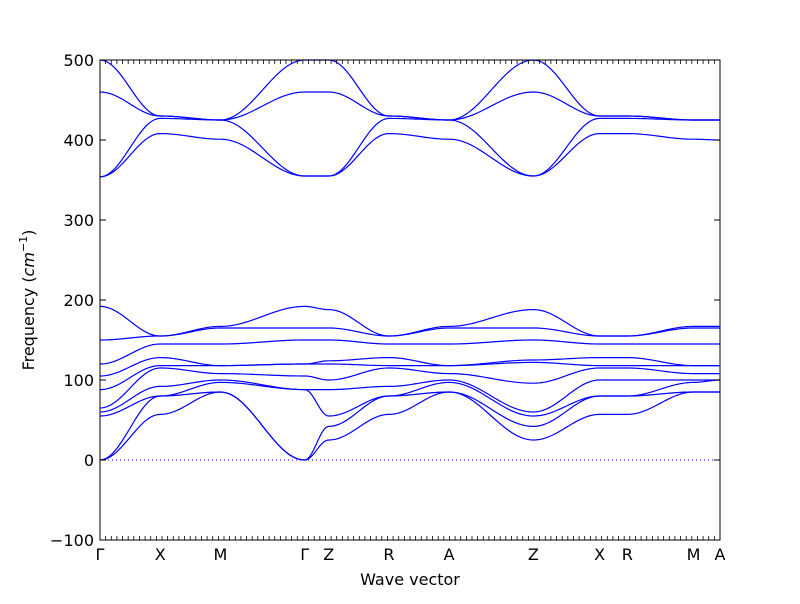 This screenshot has width=800, height=604. I want to click on y-axis-label: Frequency (cm−1), so click(27, 300).